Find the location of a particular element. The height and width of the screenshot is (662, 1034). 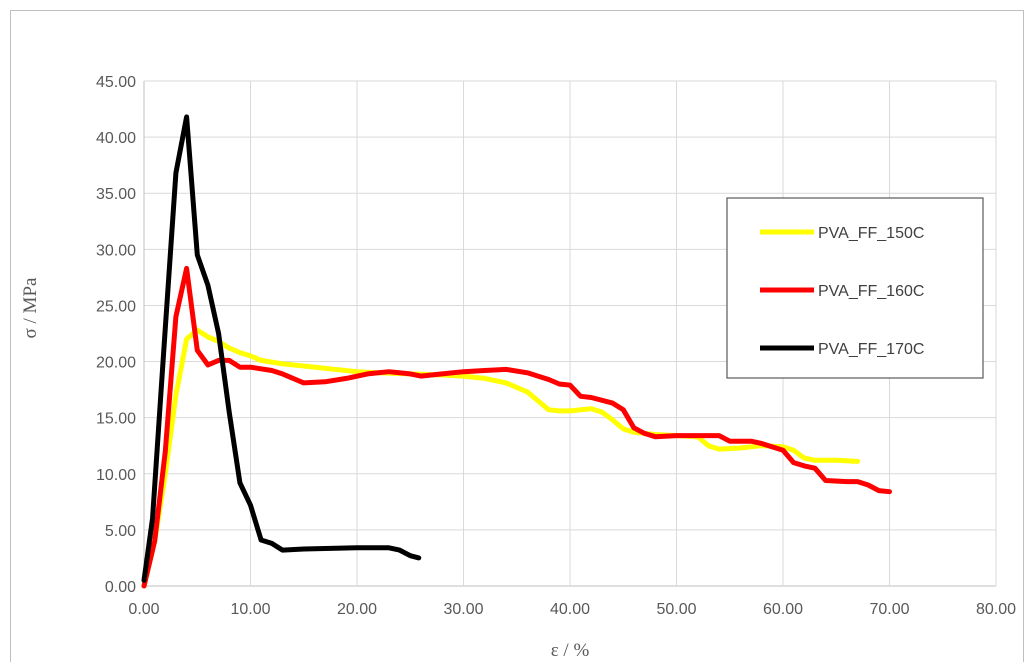

legend: PVA_FF_150C PVA_FF_160C PVA_FF_170C is located at coordinates (855, 288).